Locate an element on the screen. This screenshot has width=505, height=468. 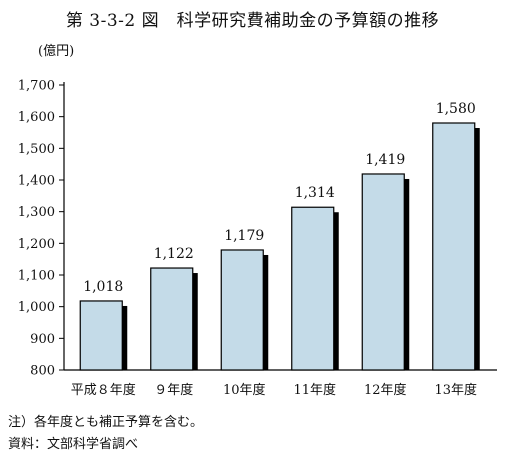
x-category-label: 平成８年度 is located at coordinates (103, 390).